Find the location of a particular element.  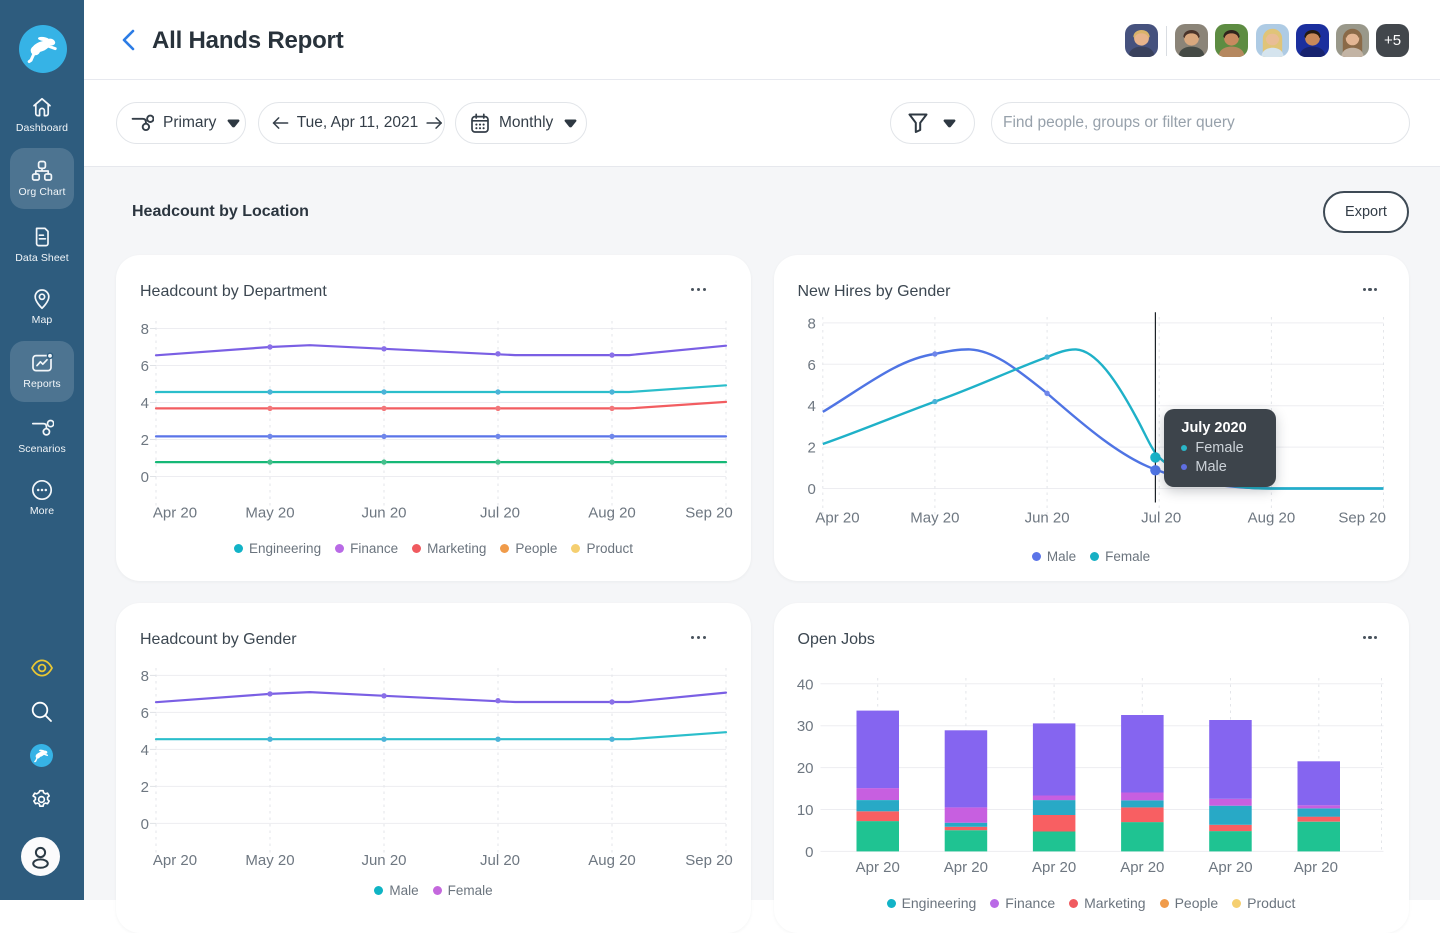

svg-text: 20 is located at coordinates (804, 768).